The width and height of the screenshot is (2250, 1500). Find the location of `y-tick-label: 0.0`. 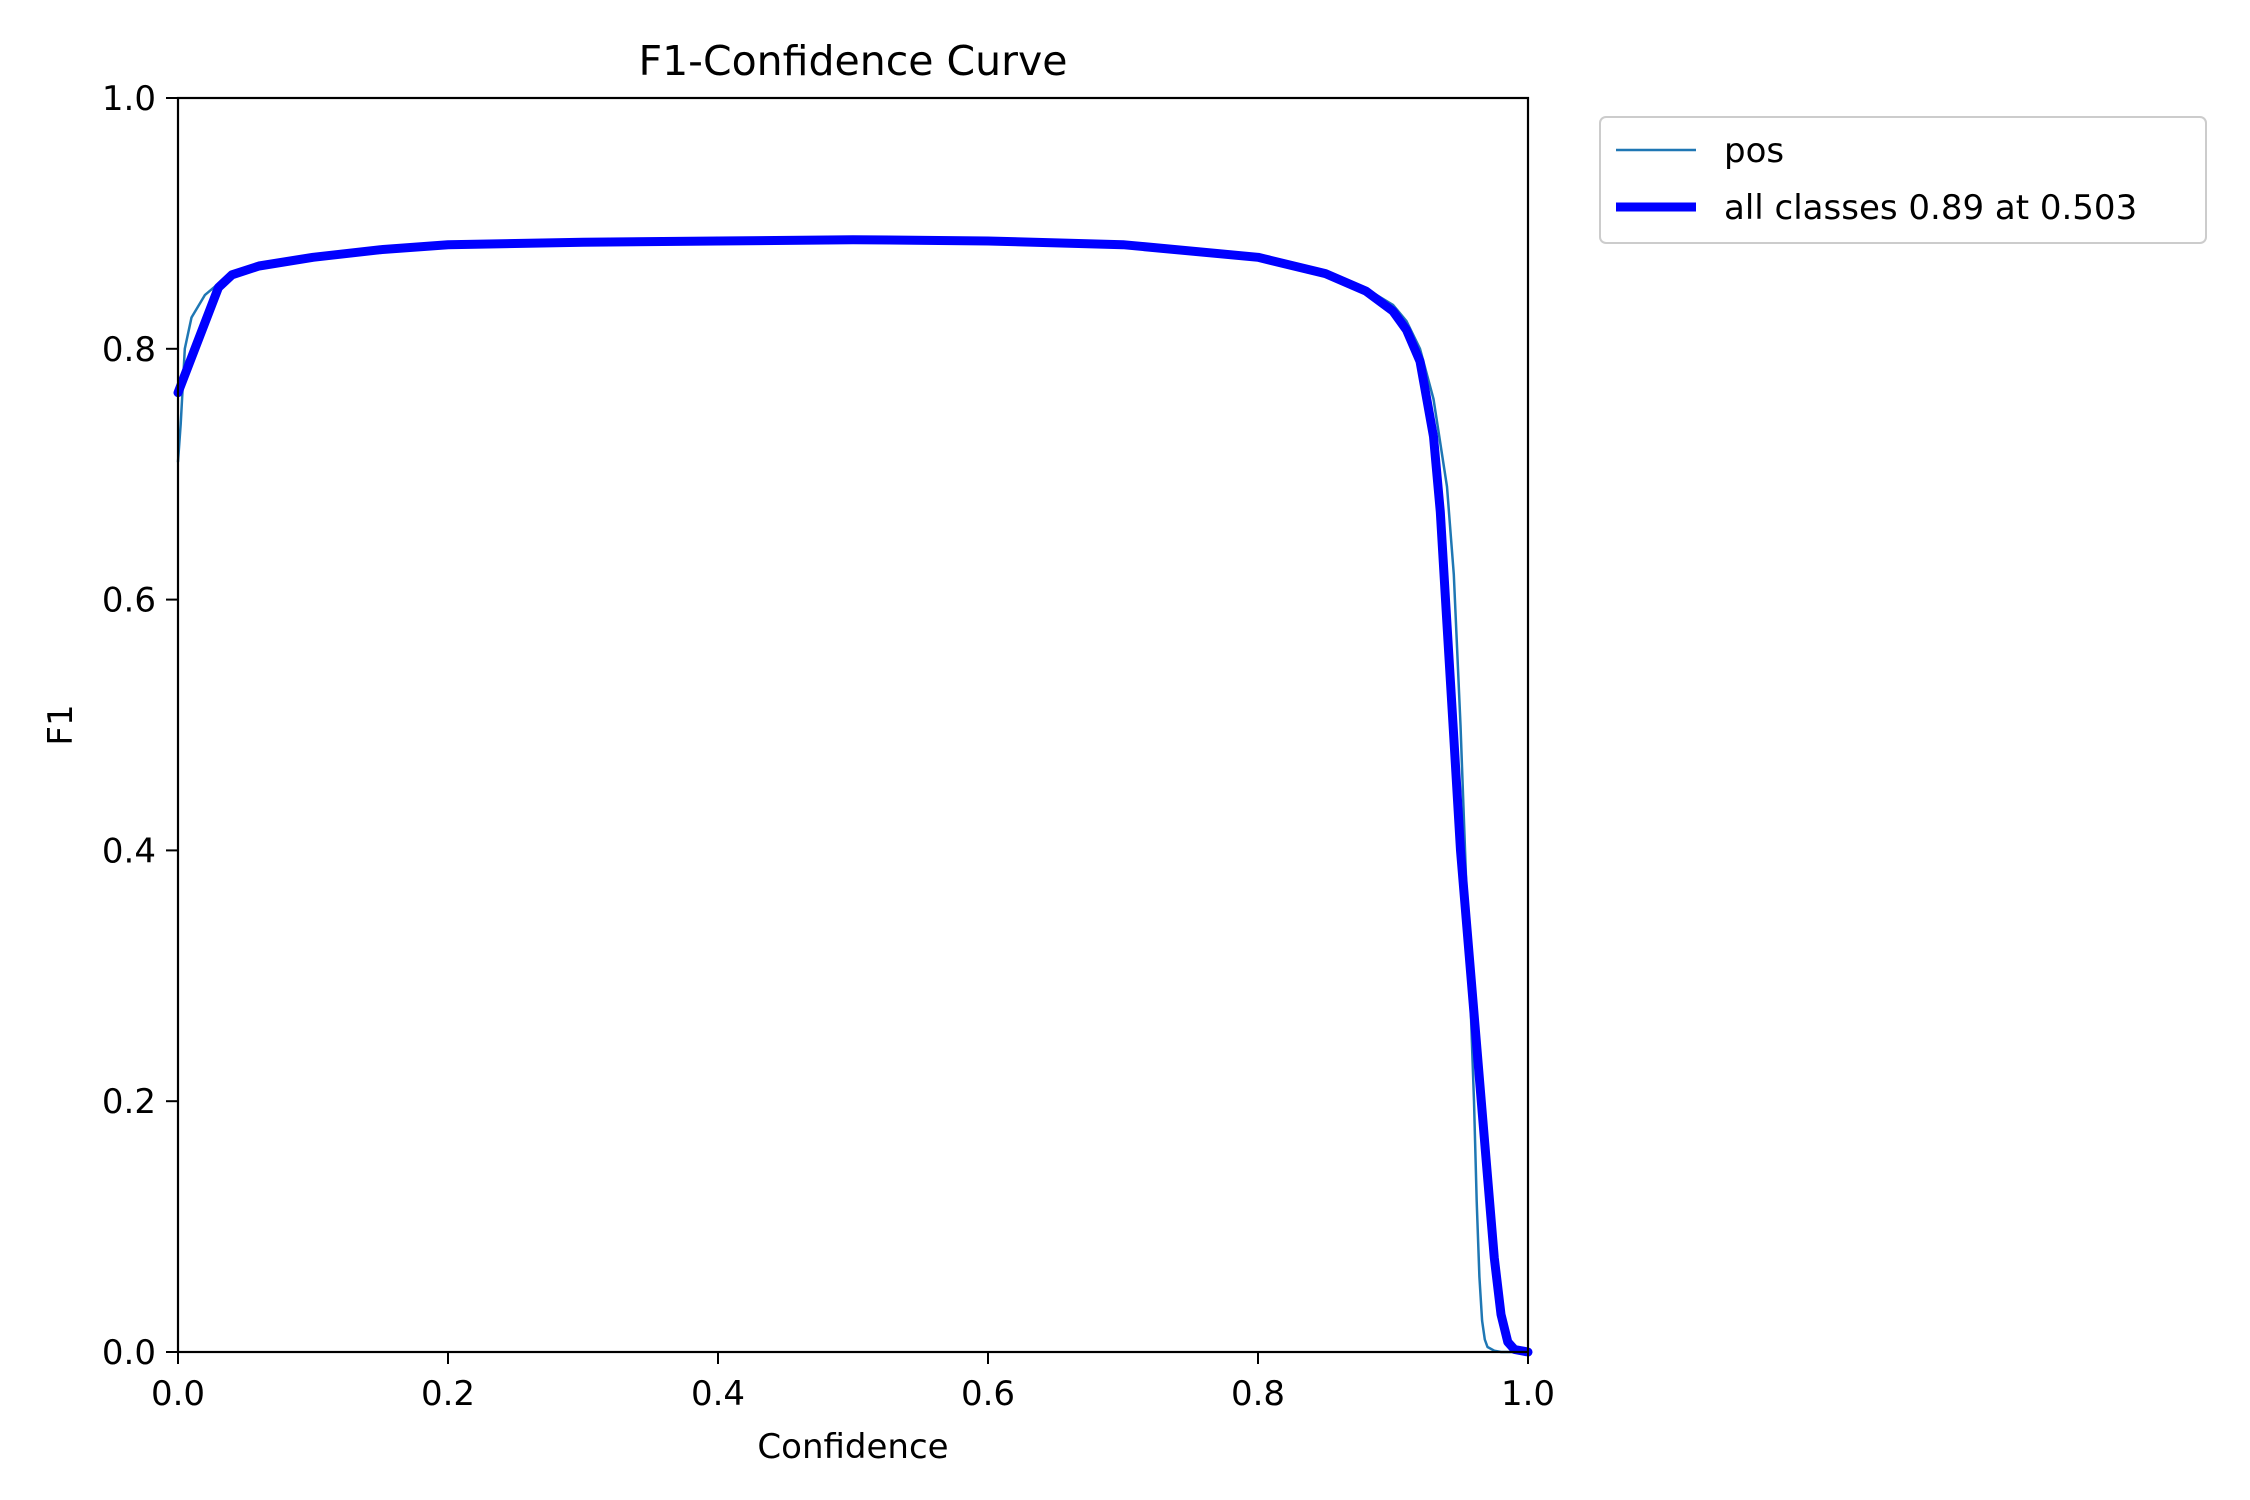

y-tick-label: 0.0 is located at coordinates (129, 1353).